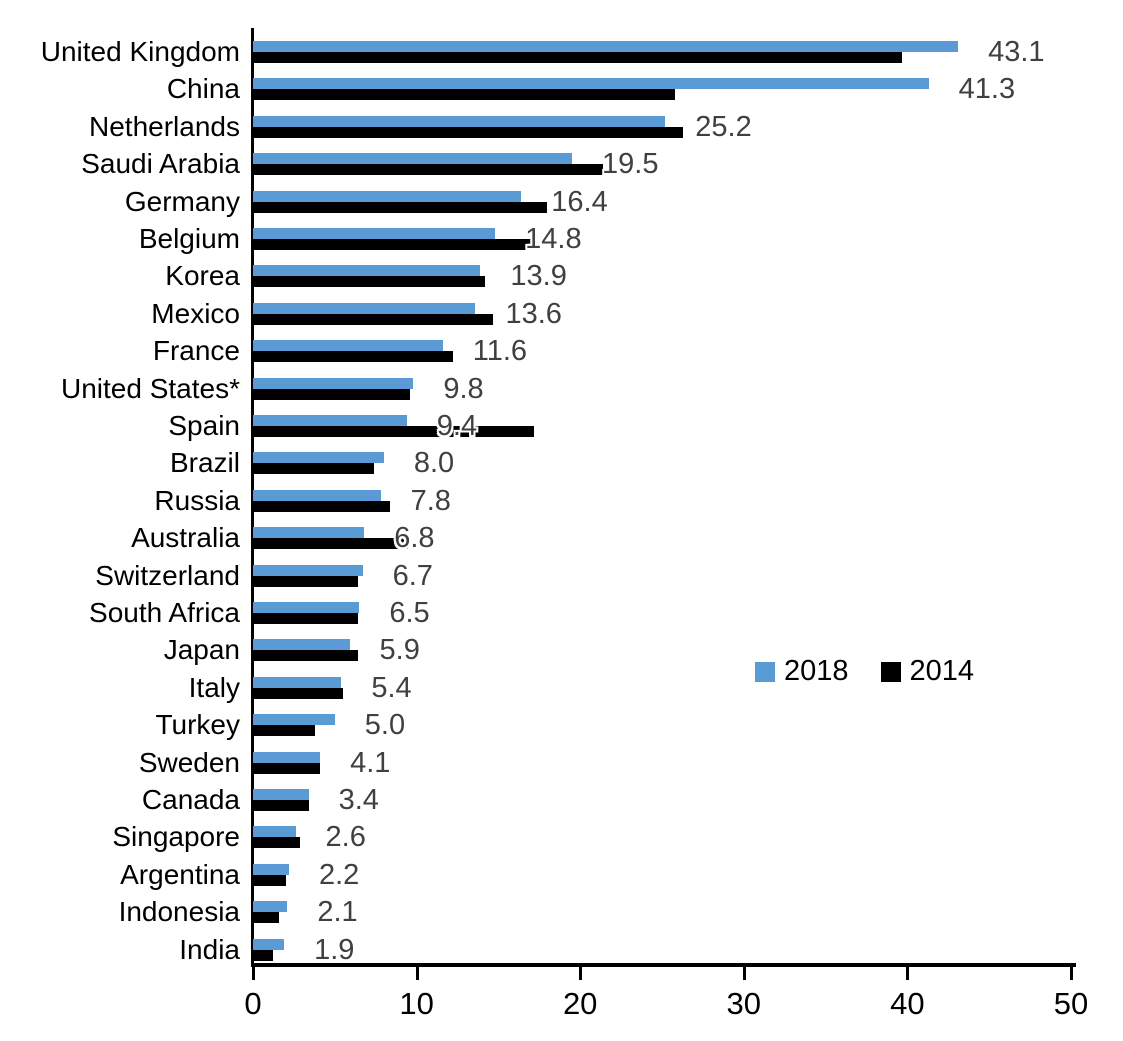 The height and width of the screenshot is (1041, 1123). What do you see at coordinates (370, 762) in the screenshot?
I see `value-label: 4.1` at bounding box center [370, 762].